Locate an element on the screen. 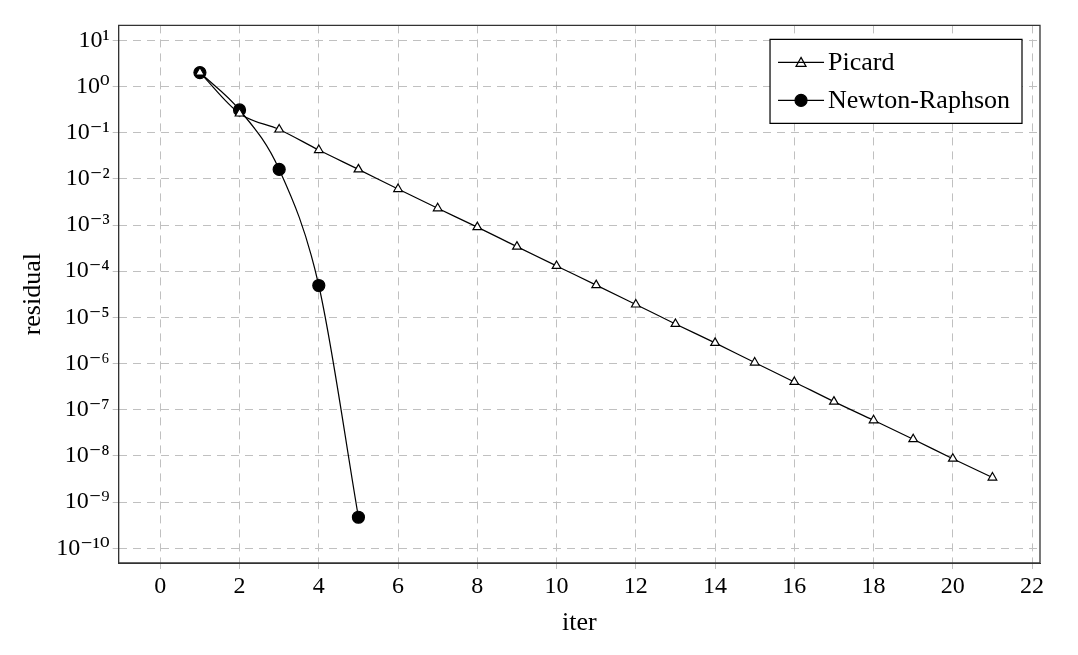 This screenshot has width=1078, height=655. x-tick-label: 20 is located at coordinates (952, 584).